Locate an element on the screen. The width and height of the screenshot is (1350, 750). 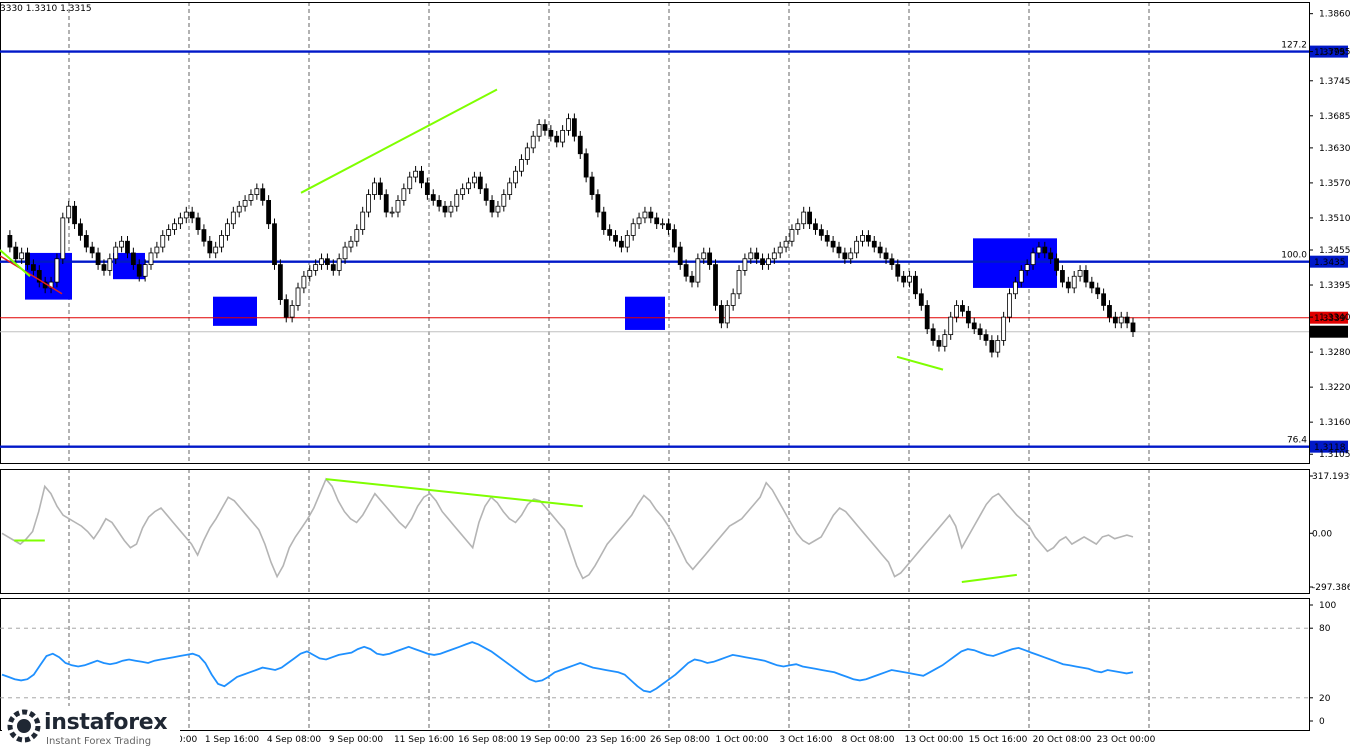
price-axis-label: 1.3685 is located at coordinates (1334, 117).